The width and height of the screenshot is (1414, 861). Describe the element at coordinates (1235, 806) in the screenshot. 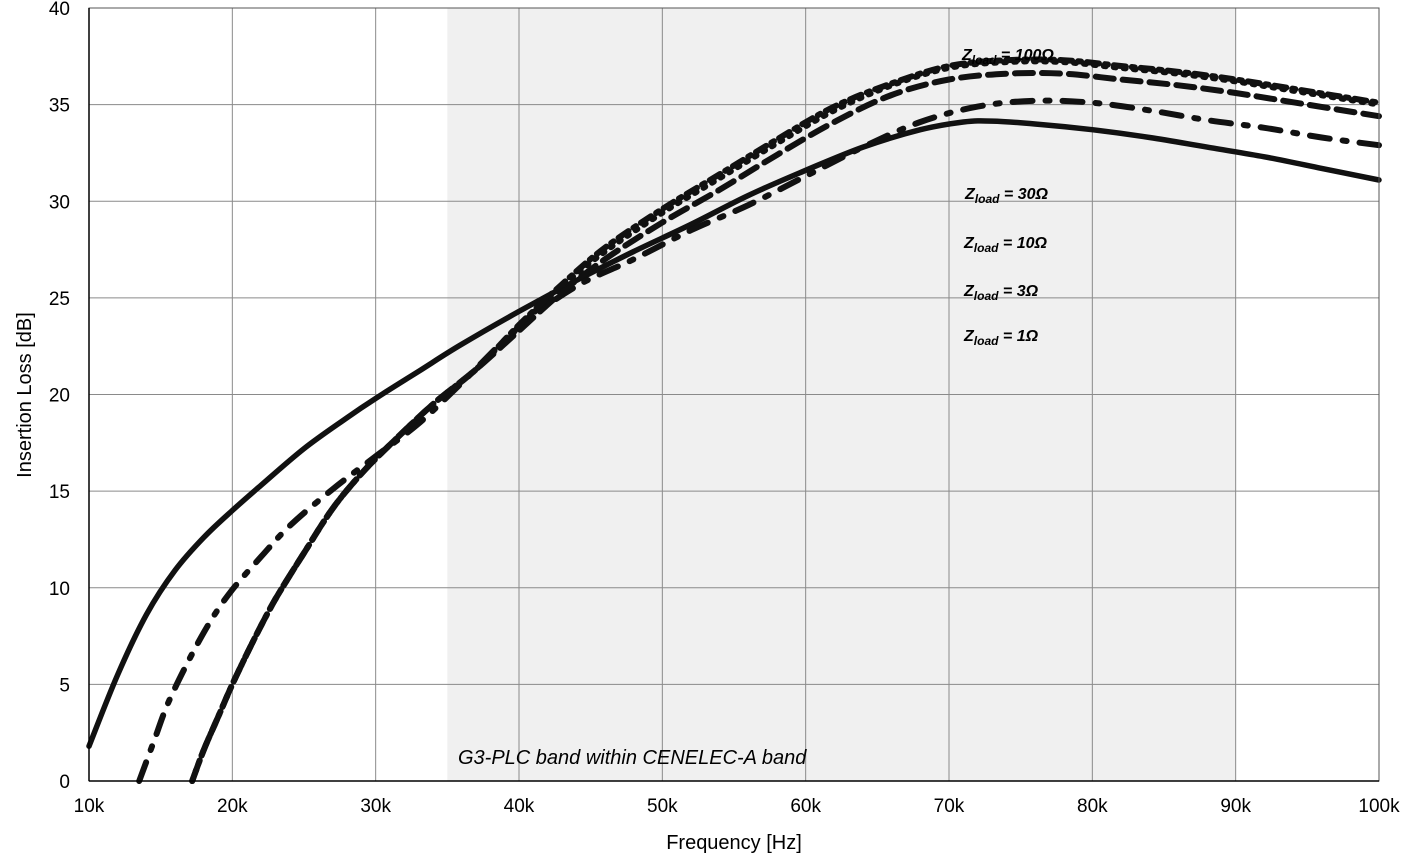

I see `x-tick-label: 90k` at that location.